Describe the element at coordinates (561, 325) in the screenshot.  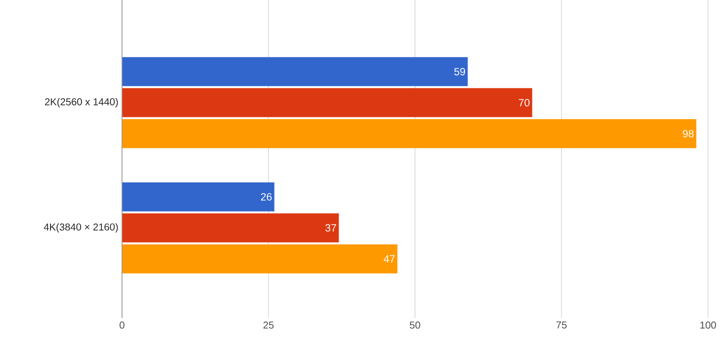
I see `x-tick-label: 75` at that location.